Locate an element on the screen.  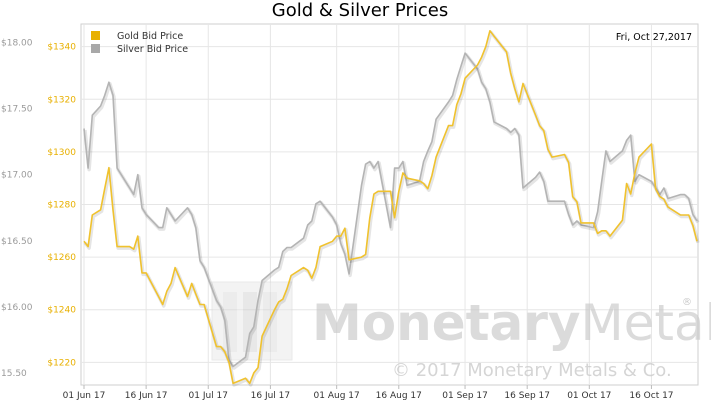
chart-title: Gold & Silver Prices is located at coordinates (360, 10).